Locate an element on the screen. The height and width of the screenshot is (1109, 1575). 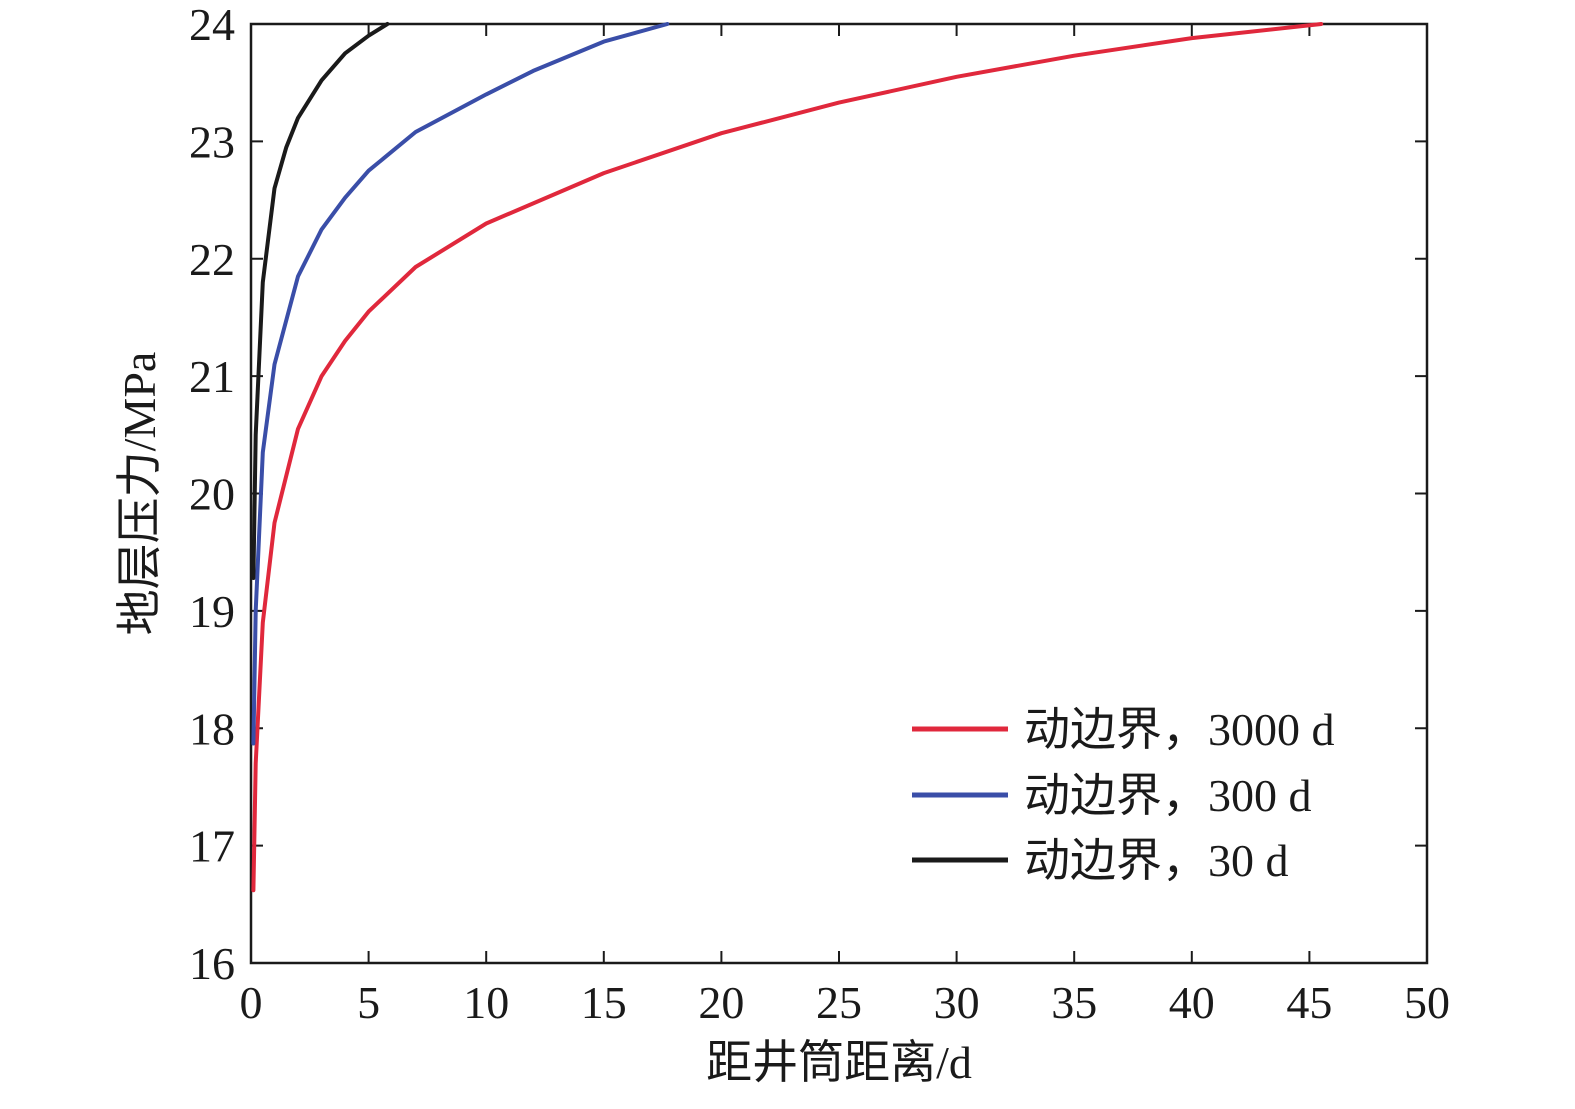
y-tick-label-8: 24 is located at coordinates (212, 25).